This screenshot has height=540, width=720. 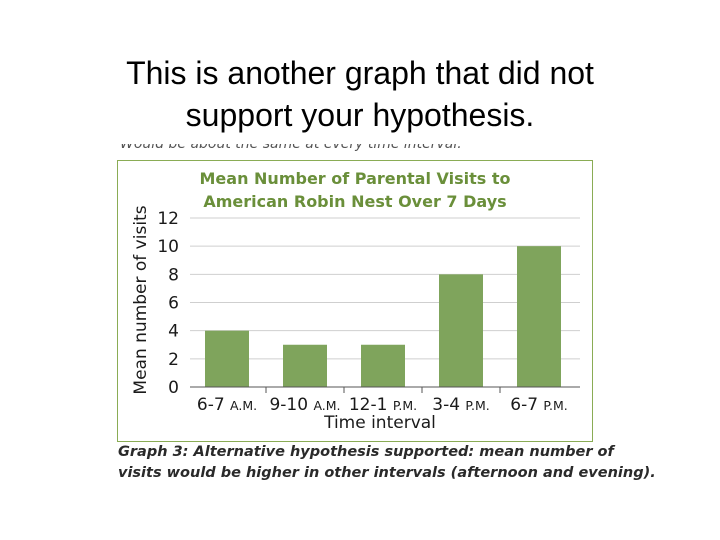 What do you see at coordinates (168, 247) in the screenshot?
I see `y-tick-label-10: 10` at bounding box center [168, 247].